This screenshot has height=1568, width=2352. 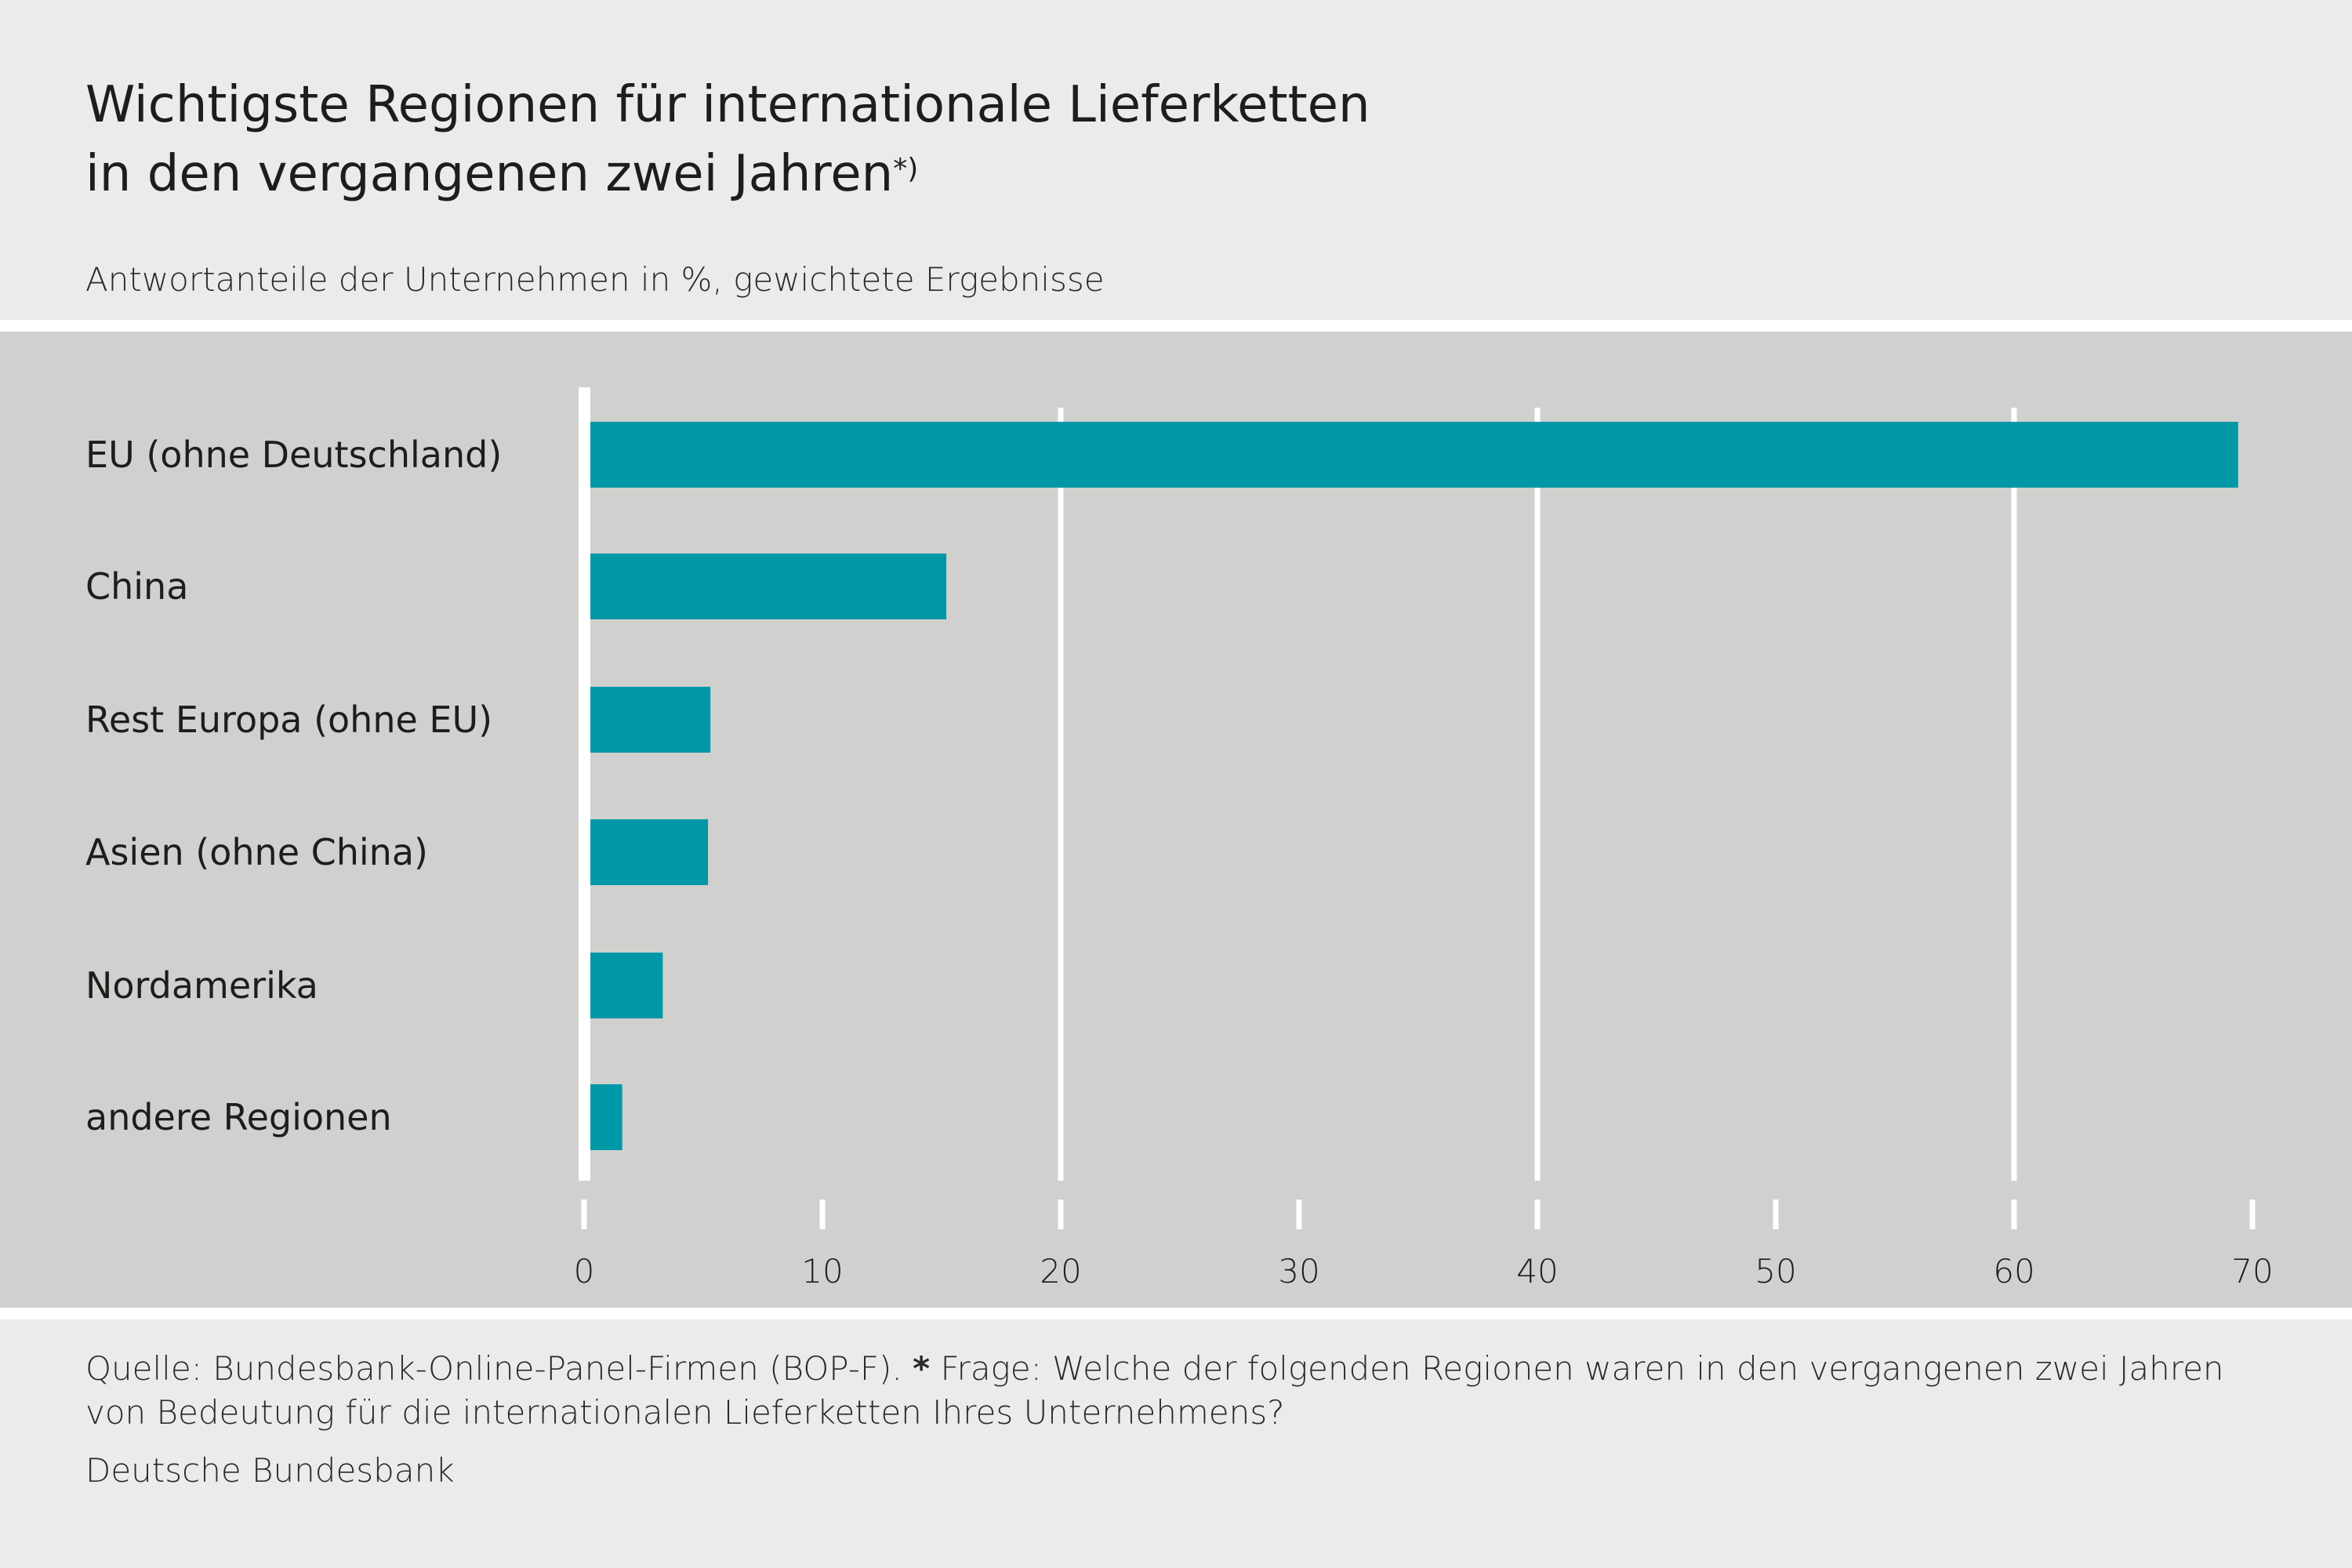 I want to click on category-label: Nordamerika, so click(x=201, y=985).